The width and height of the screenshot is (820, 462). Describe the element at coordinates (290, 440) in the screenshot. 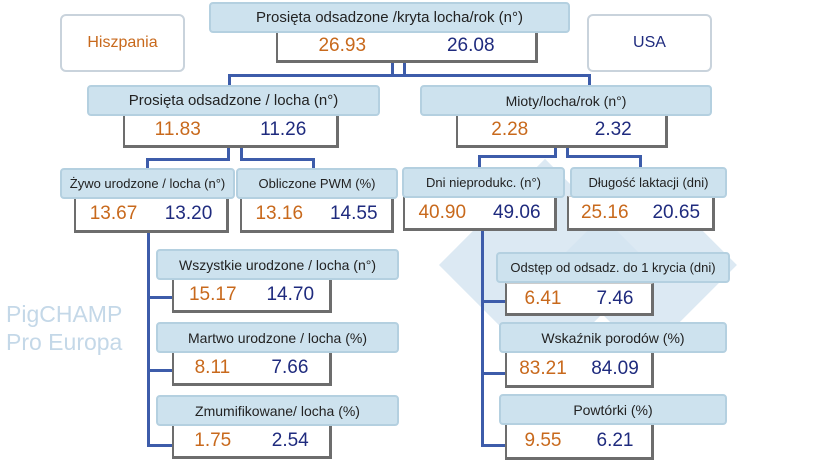

I see `value-usa: 2.54` at that location.